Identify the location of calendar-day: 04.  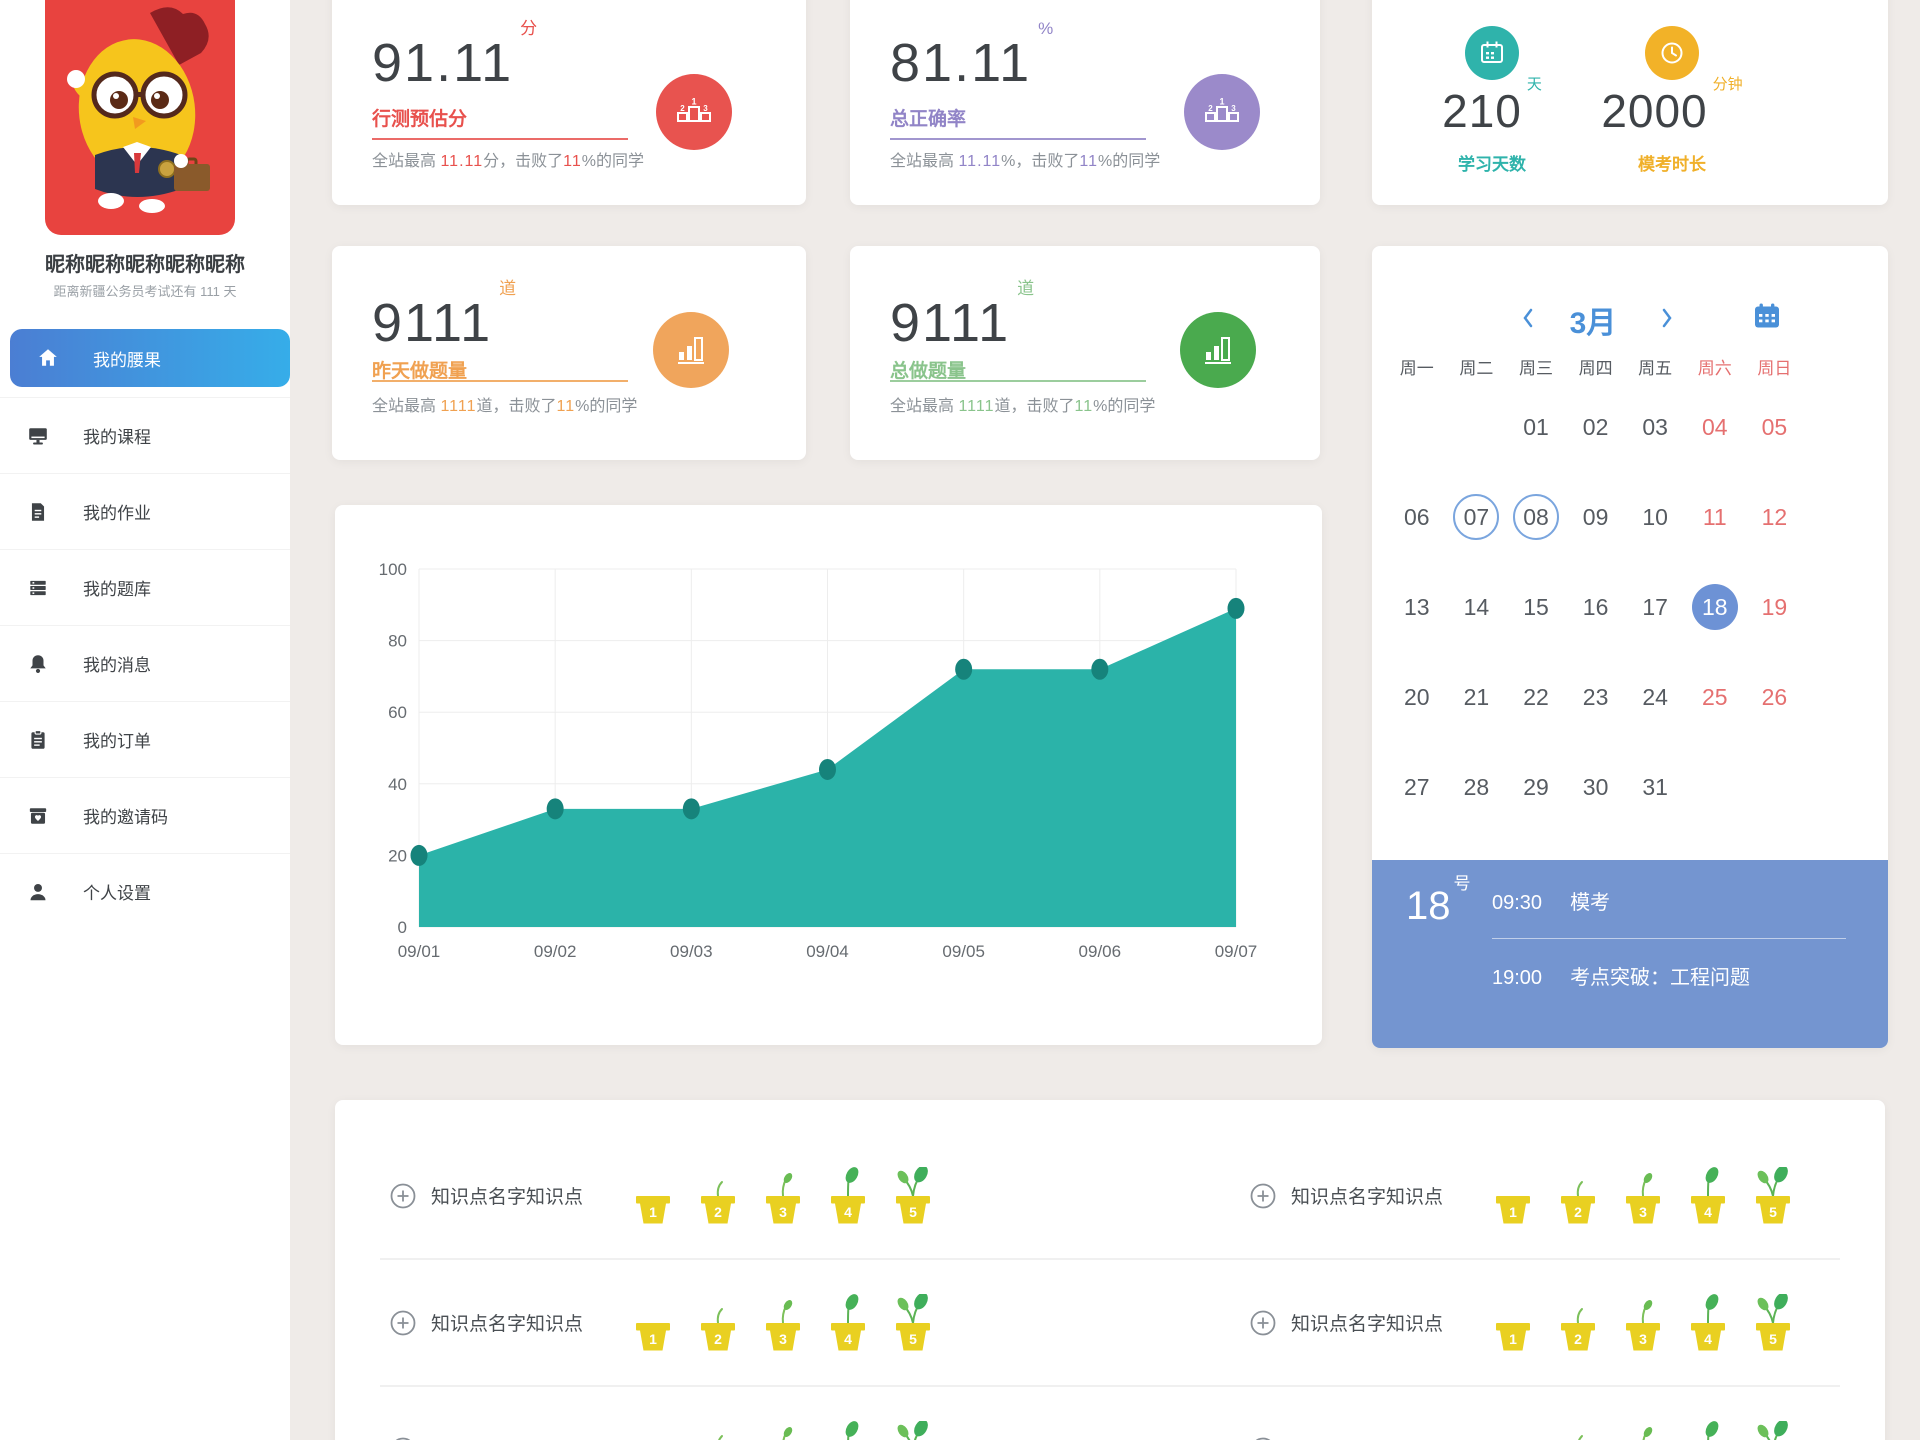
(1714, 426).